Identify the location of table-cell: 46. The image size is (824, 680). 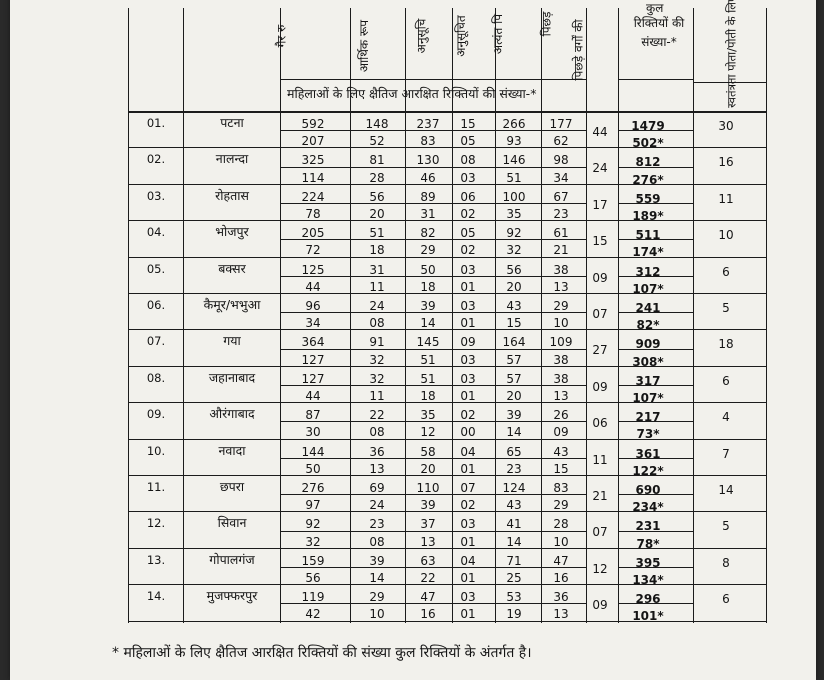
(428, 177).